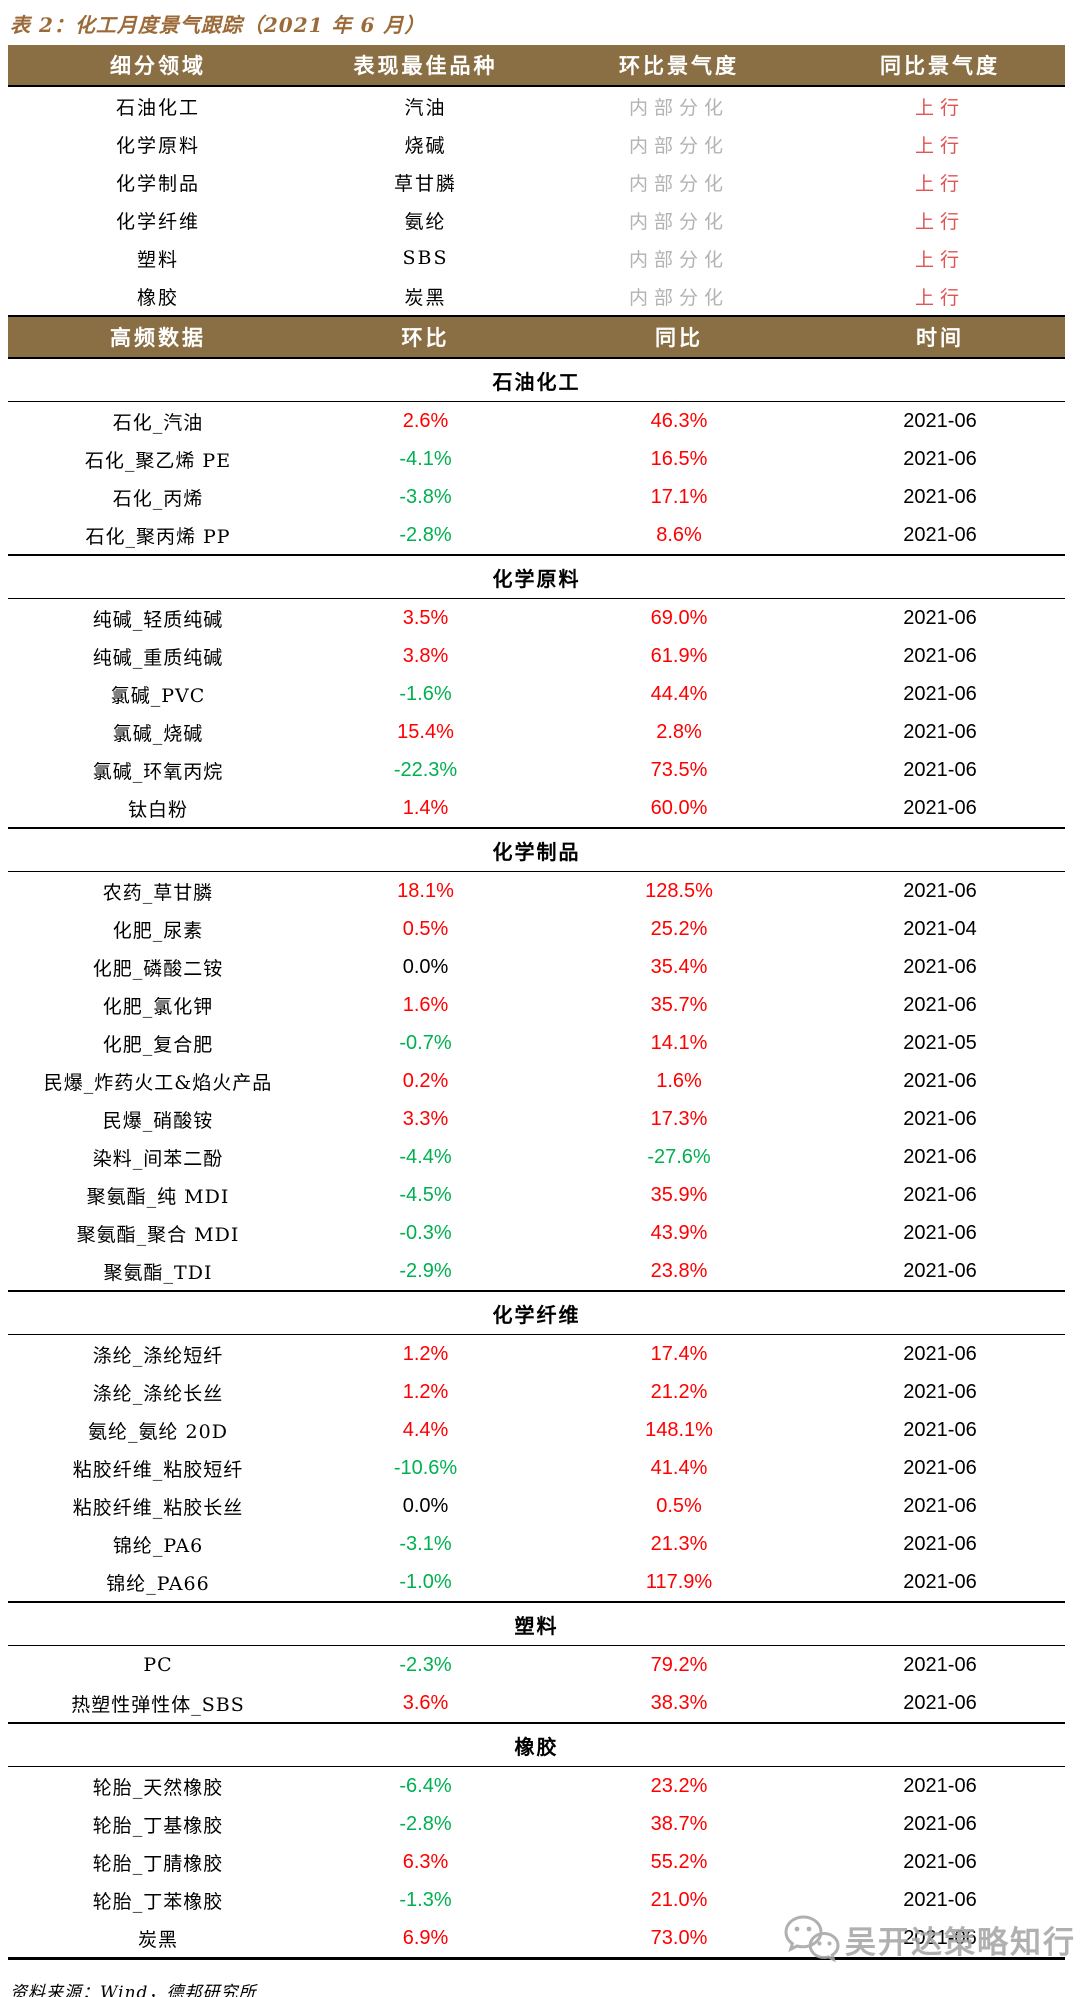 The image size is (1080, 1997). I want to click on mom-value-cell: -22.3%, so click(425, 769).